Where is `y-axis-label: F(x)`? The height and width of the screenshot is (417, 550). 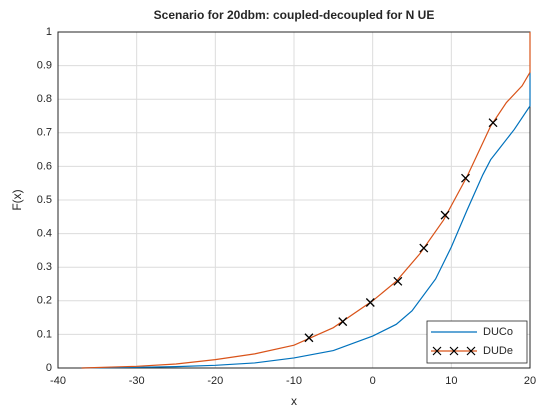 y-axis-label: F(x) is located at coordinates (17, 199).